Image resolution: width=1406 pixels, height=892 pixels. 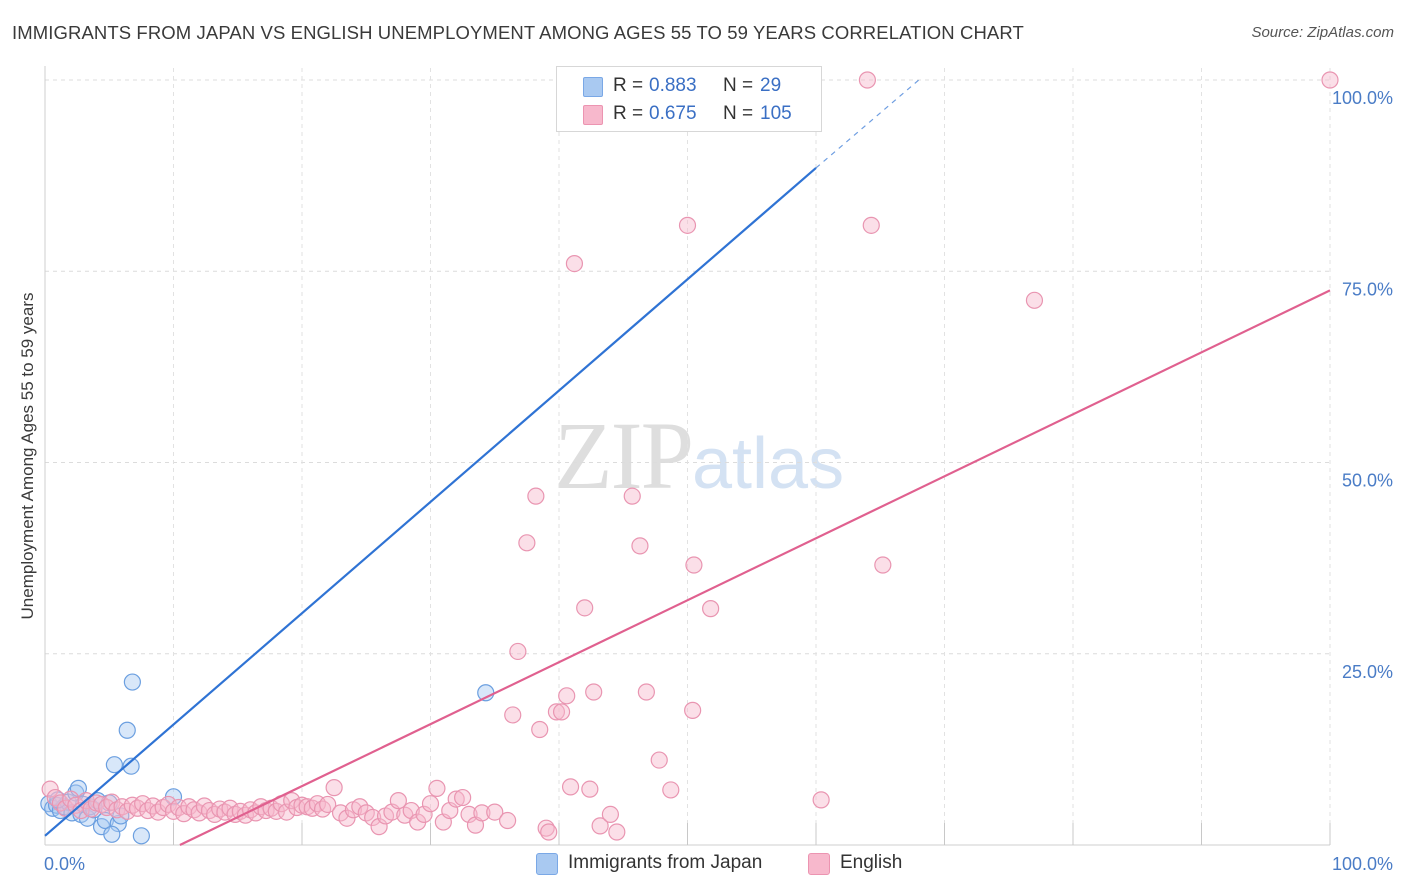 I want to click on watermark: ZIPatlas, so click(x=699, y=455).